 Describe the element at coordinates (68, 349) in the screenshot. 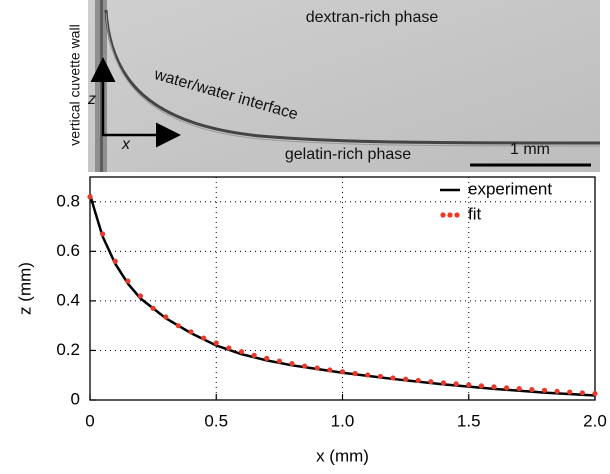

I see `y-tick-label: 0.2` at that location.